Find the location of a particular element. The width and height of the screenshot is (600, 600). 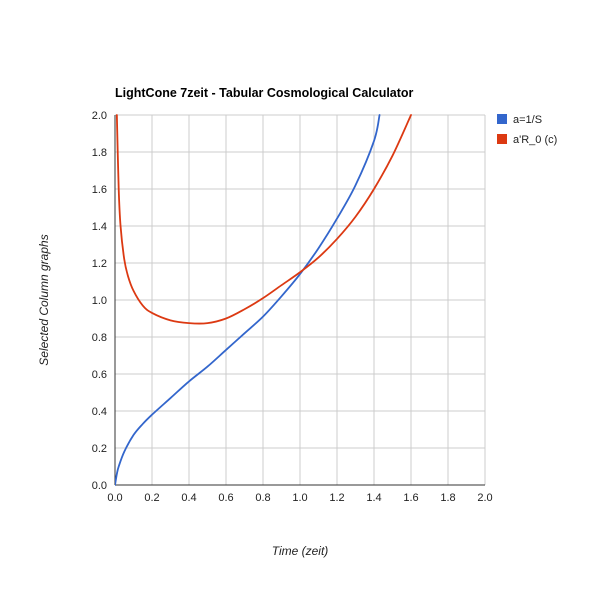

x-tick-label: 1.6 is located at coordinates (410, 498).